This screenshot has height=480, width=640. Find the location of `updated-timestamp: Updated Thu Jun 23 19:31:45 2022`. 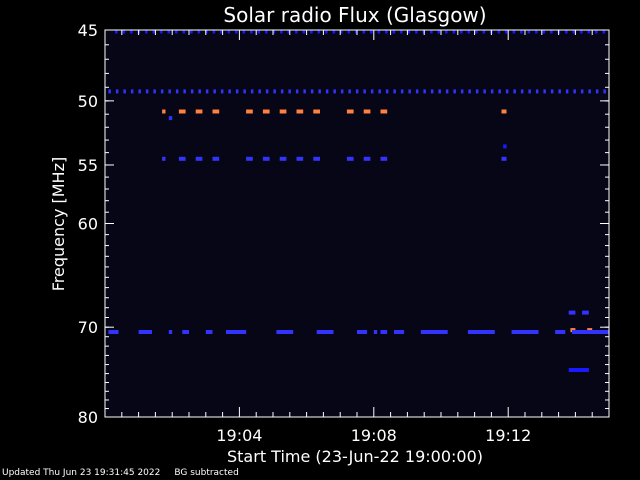

updated-timestamp: Updated Thu Jun 23 19:31:45 2022 is located at coordinates (81, 473).